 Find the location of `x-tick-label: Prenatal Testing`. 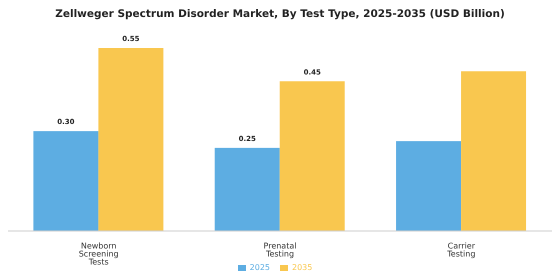

x-tick-label: Prenatal Testing is located at coordinates (280, 250).